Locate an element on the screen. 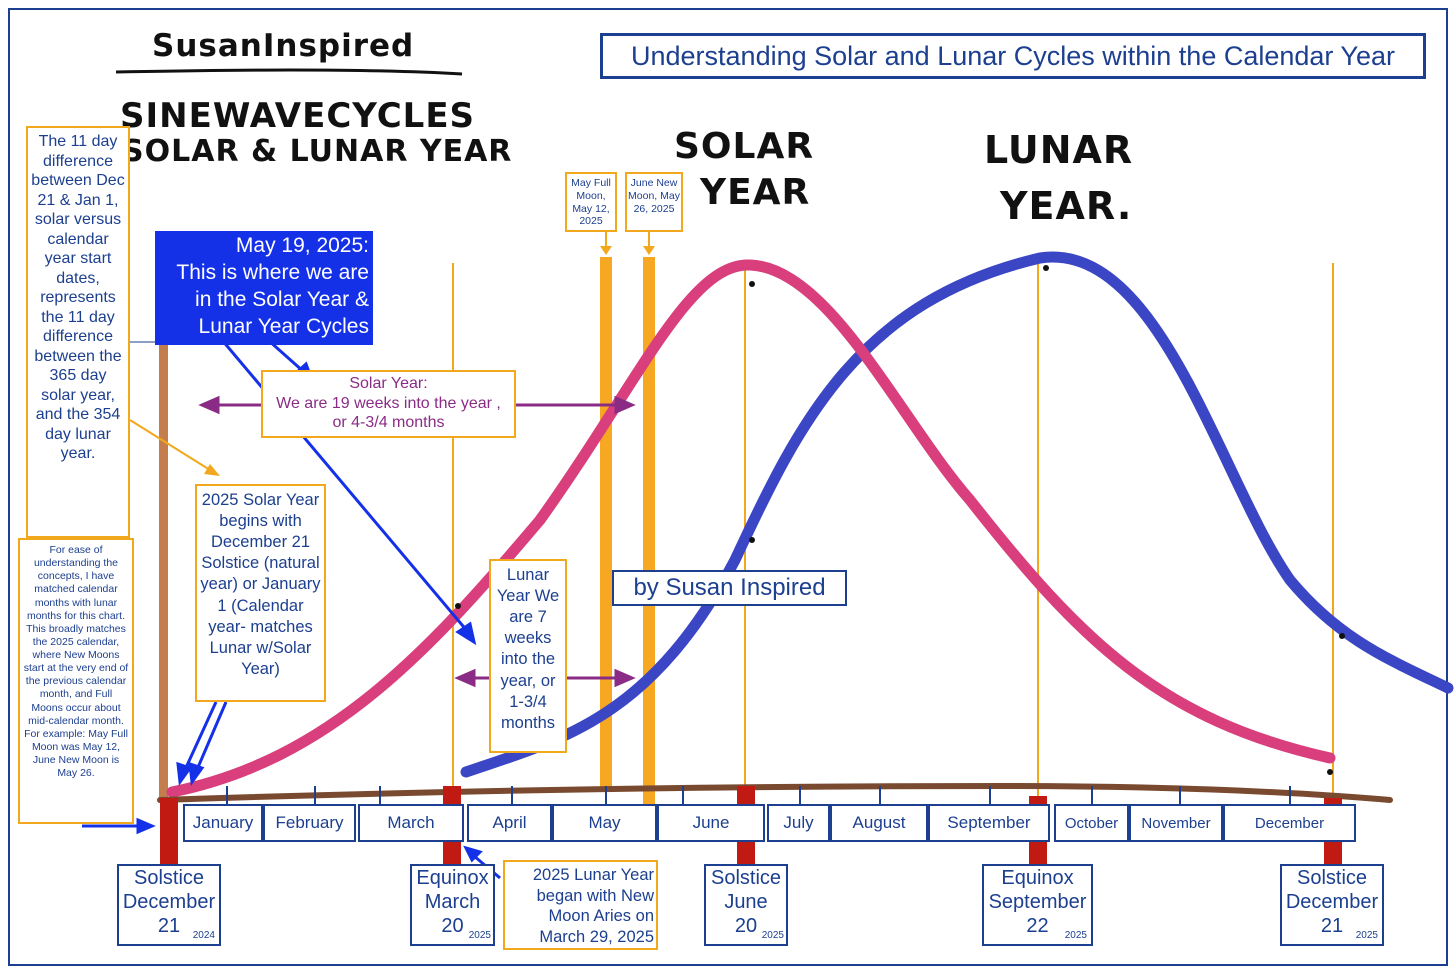 This screenshot has width=1456, height=974. solar-year-handwriting-line2: YEAR is located at coordinates (755, 192).